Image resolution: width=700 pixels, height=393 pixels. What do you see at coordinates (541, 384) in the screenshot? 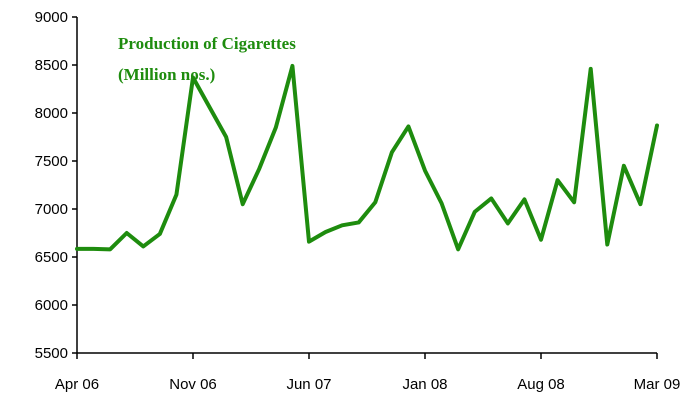
I see `x-tick-label: Aug 08` at bounding box center [541, 384].